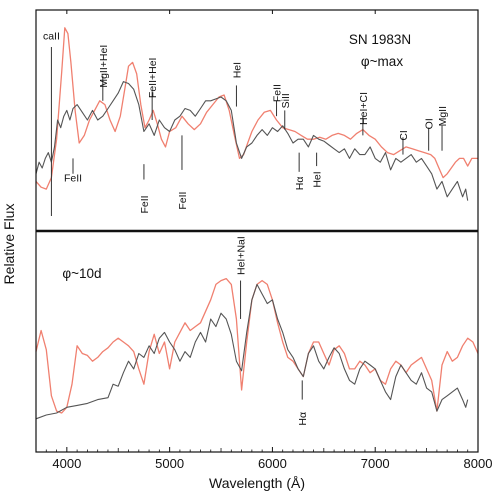 Image resolution: width=498 pixels, height=495 pixels. What do you see at coordinates (9, 244) in the screenshot?
I see `y-axis-title: Relative Flux` at bounding box center [9, 244].